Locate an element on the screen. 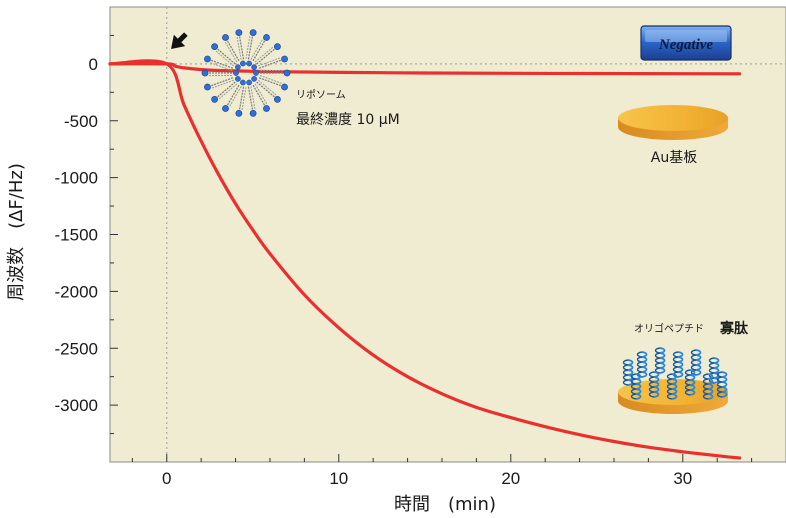 This screenshot has height=518, width=786. y-axis-title: 周波数 (ΔF/Hz) is located at coordinates (16, 232).